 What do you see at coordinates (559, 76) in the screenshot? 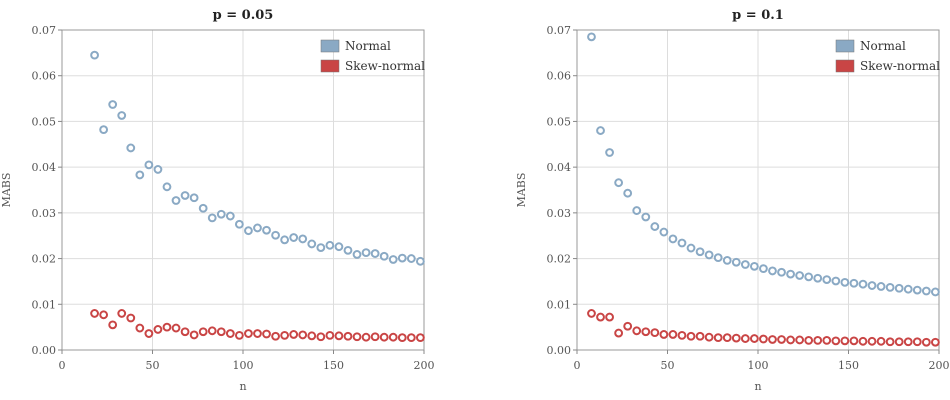
I see `y-tick-label: 0.06` at bounding box center [559, 76].